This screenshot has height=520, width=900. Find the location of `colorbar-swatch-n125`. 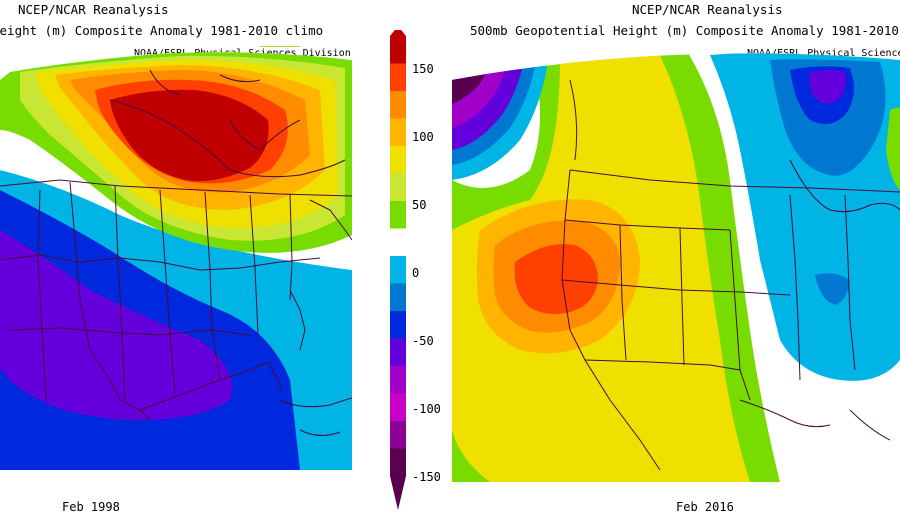

colorbar-swatch-n125 is located at coordinates (398, 380).